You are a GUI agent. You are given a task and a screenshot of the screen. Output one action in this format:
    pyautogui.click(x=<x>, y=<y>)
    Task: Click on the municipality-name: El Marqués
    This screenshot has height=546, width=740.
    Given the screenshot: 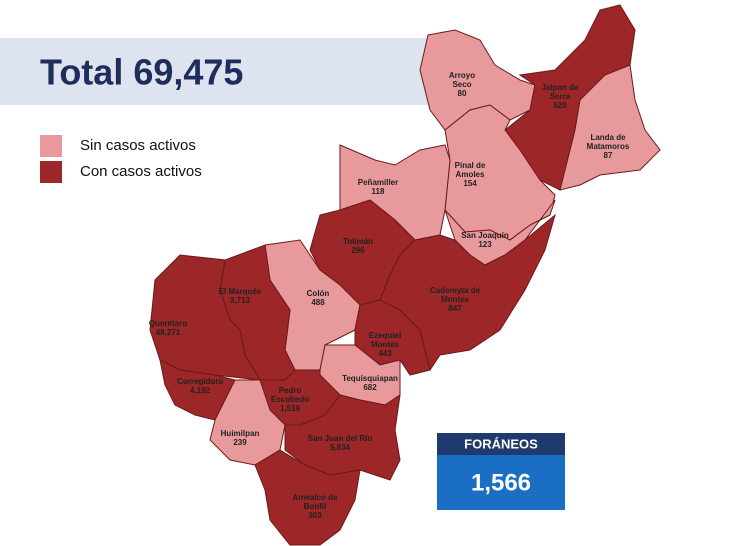 What is the action you would take?
    pyautogui.click(x=240, y=291)
    